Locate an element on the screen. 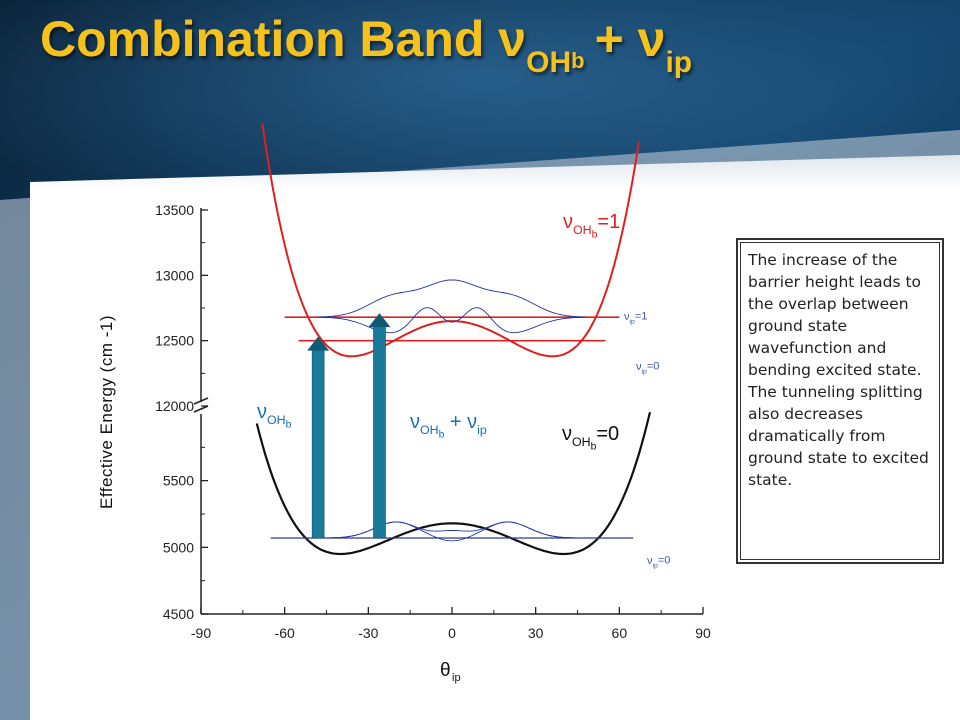 The image size is (960, 720). x-axis-label-sub: ip is located at coordinates (456, 678).